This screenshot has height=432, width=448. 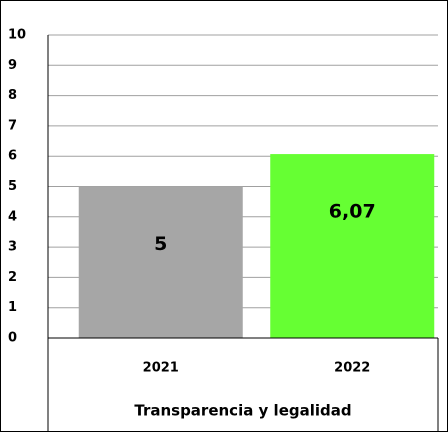 I want to click on y-tick-label: 9, so click(x=12, y=65).